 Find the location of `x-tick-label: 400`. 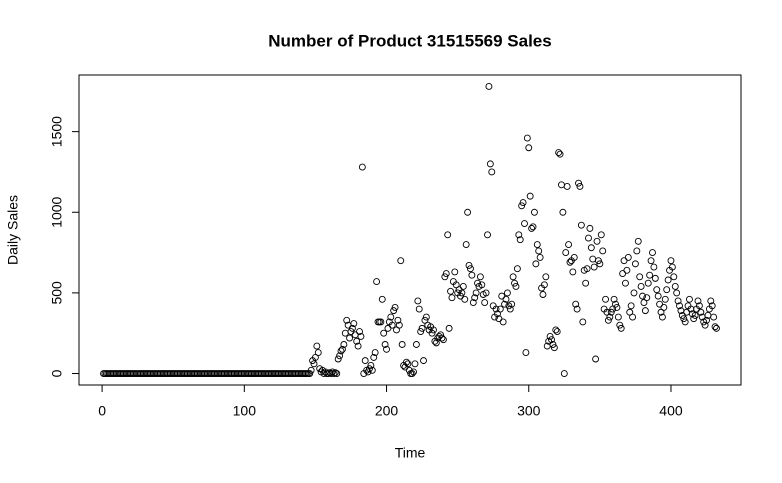

x-tick-label: 400 is located at coordinates (671, 411).